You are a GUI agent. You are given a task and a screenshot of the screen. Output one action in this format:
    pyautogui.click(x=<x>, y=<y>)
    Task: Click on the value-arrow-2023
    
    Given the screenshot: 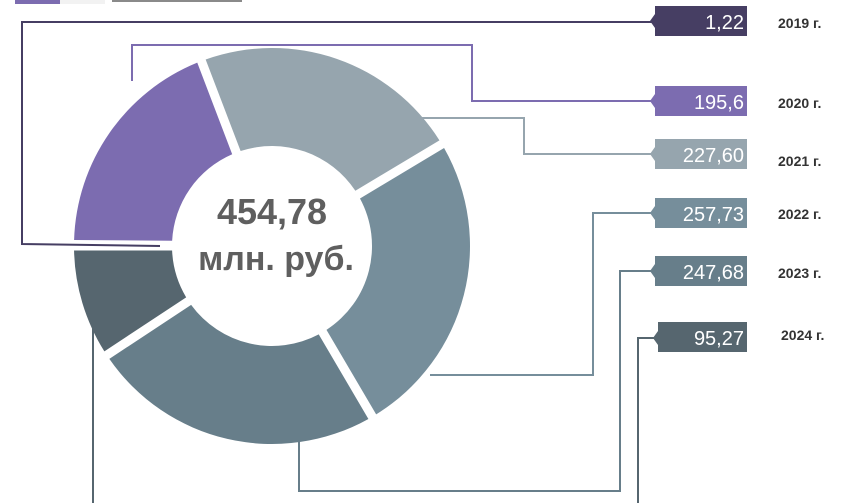 What is the action you would take?
    pyautogui.click(x=652, y=271)
    